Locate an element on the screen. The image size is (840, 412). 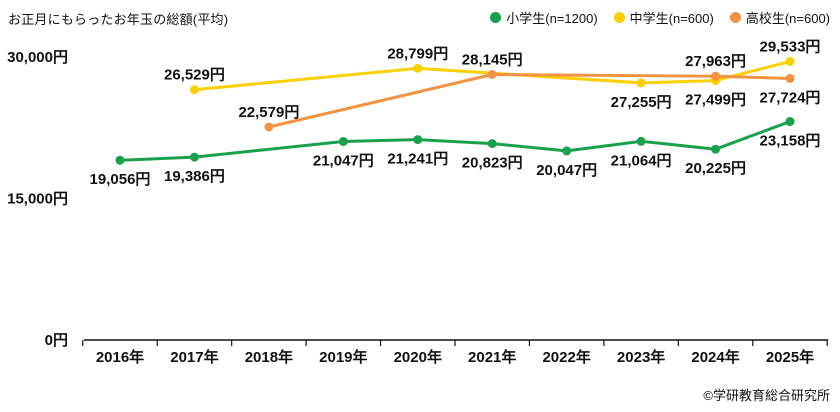
value-label: 19,386円 is located at coordinates (194, 176).